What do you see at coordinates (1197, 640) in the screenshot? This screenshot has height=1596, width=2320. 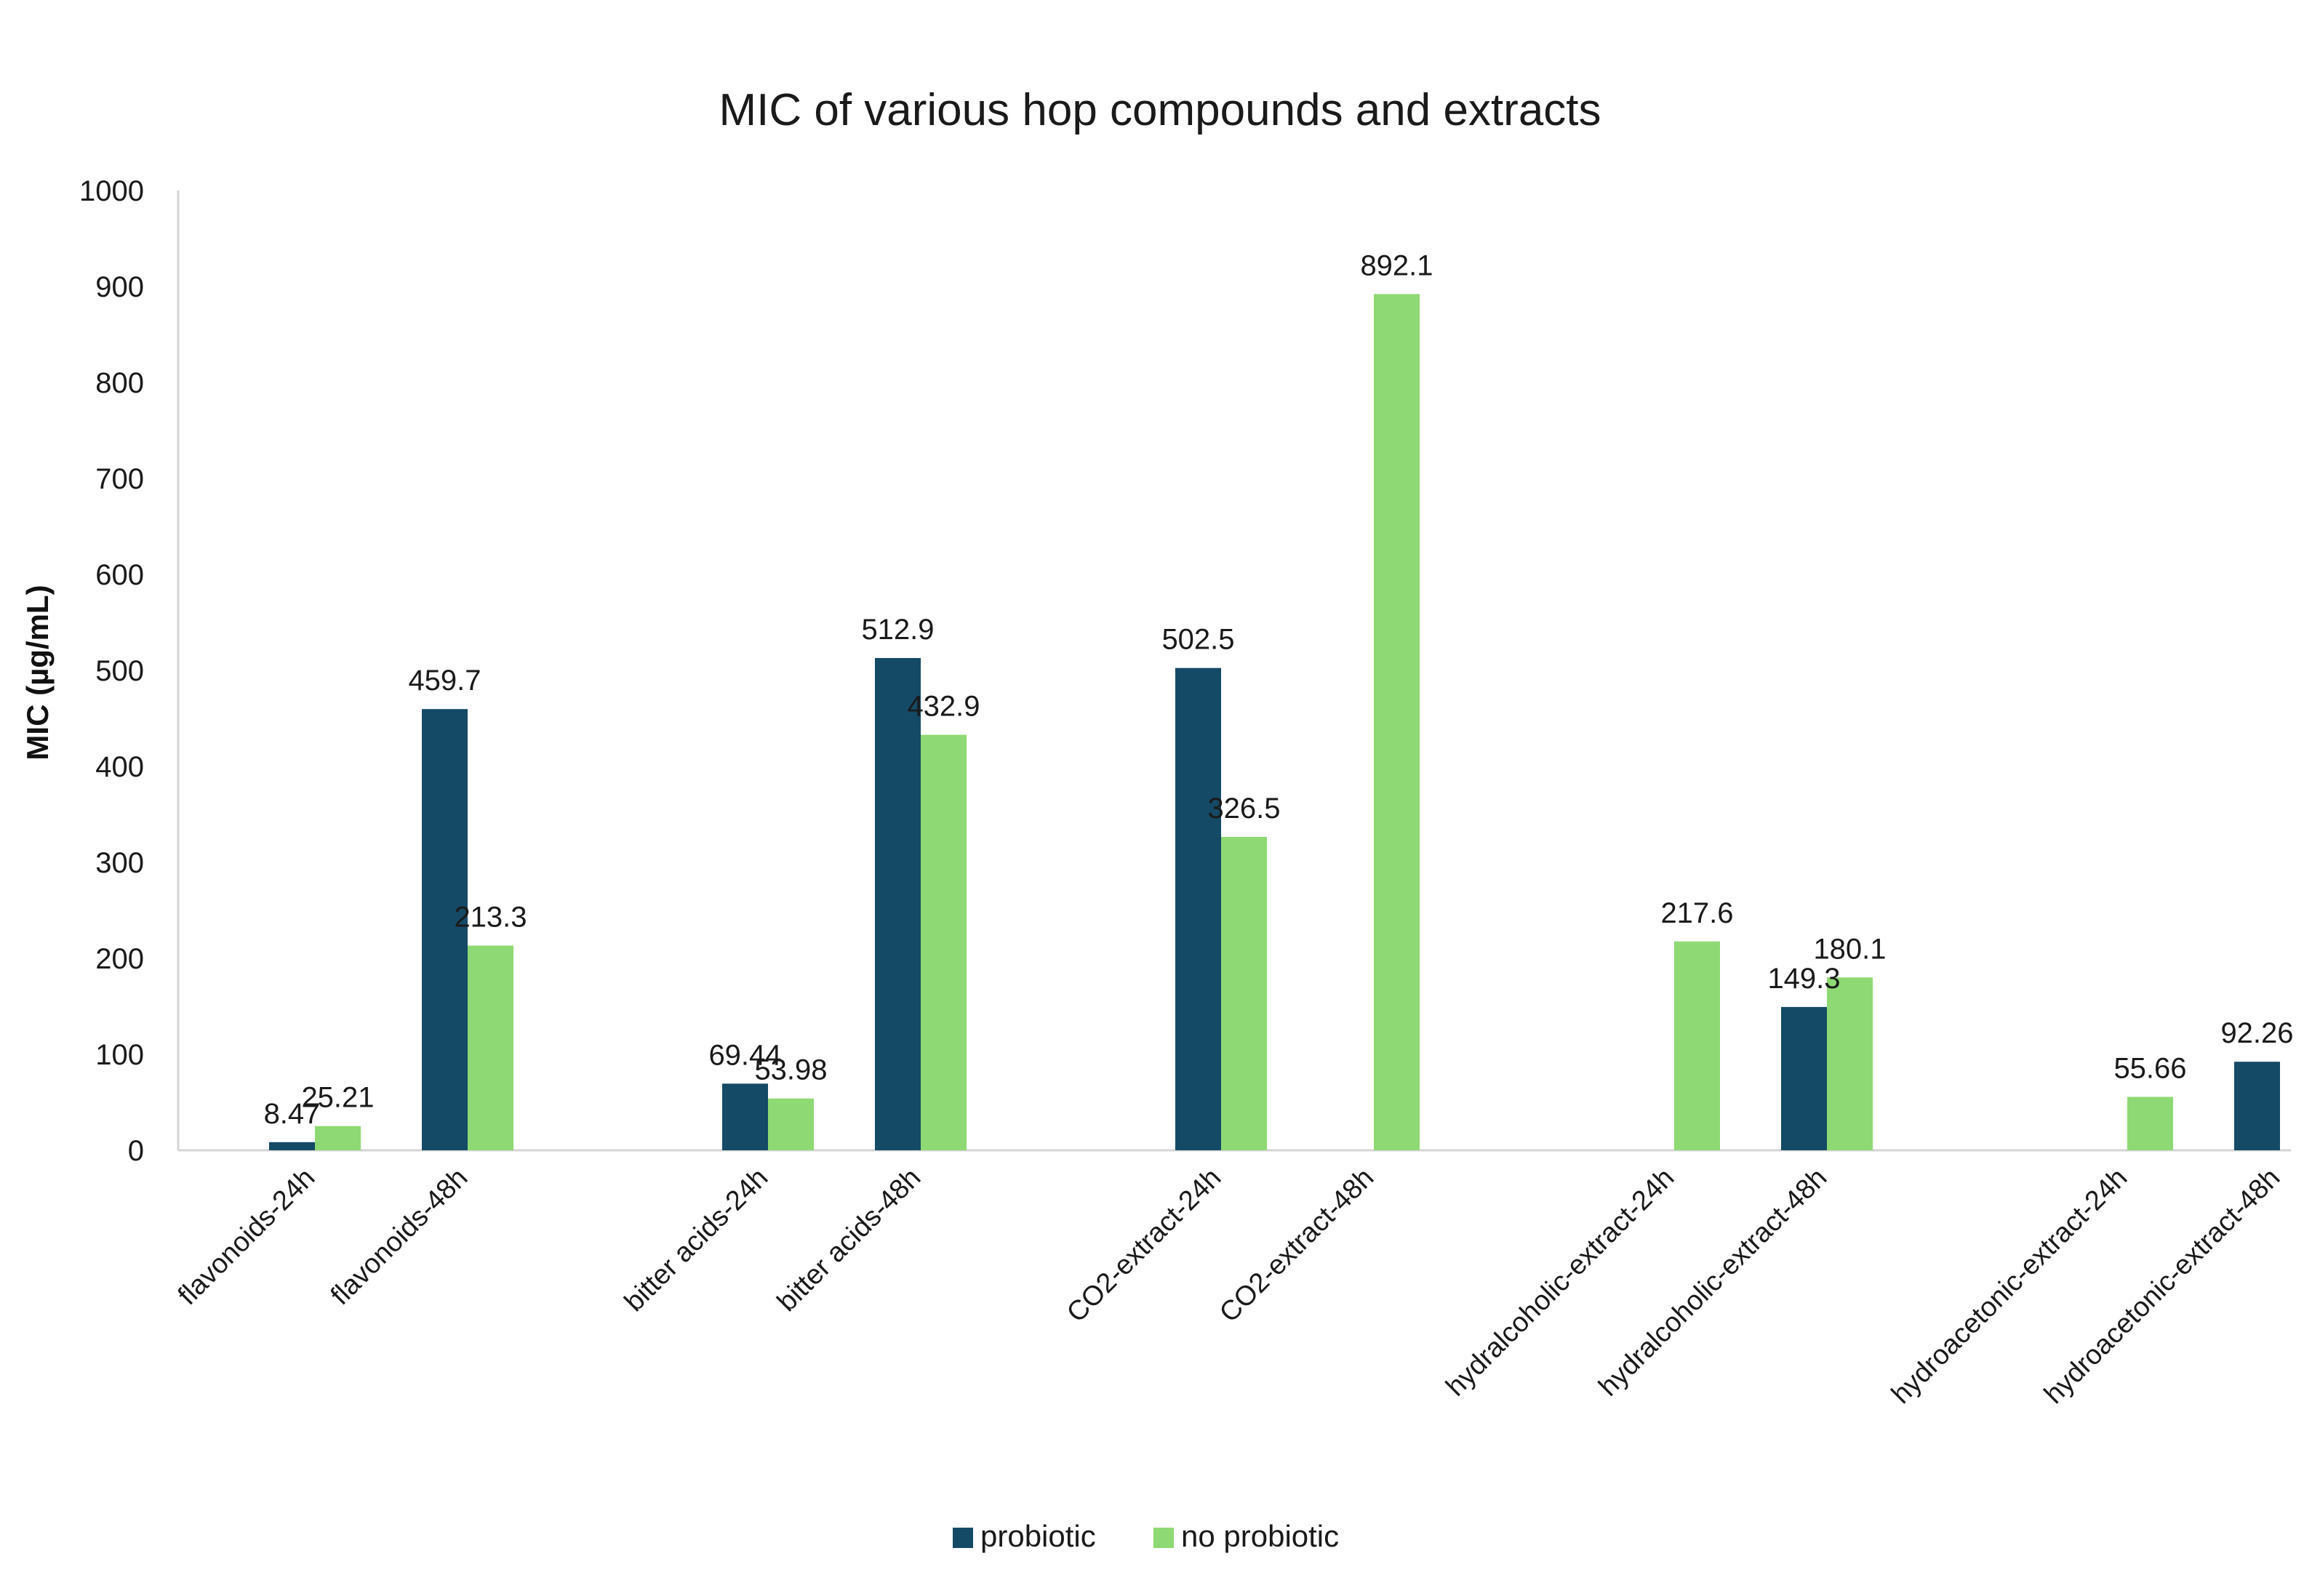 I see `data-label: 502.5` at bounding box center [1197, 640].